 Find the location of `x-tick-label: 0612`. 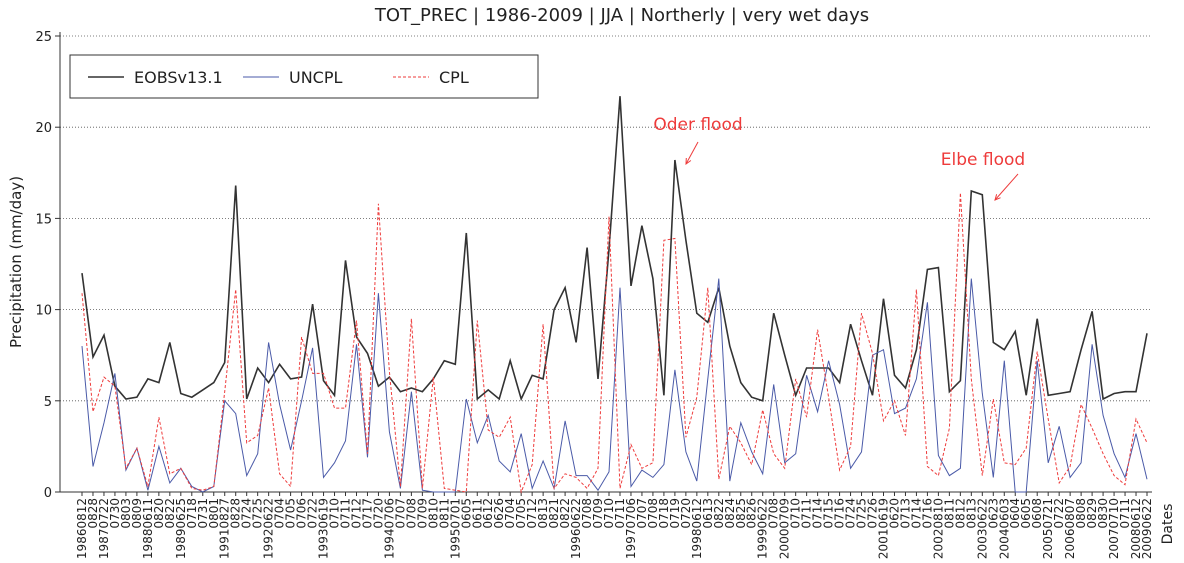

x-tick-label: 0612 is located at coordinates (488, 513).